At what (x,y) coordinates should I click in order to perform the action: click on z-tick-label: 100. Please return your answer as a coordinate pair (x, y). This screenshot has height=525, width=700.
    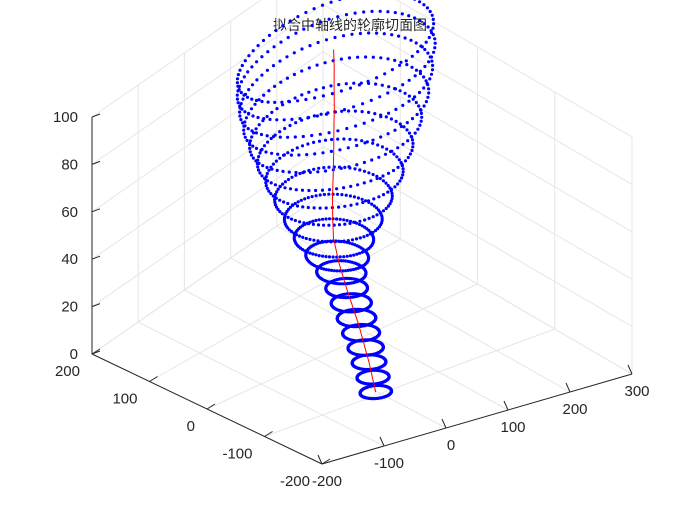
    Looking at the image, I should click on (65, 117).